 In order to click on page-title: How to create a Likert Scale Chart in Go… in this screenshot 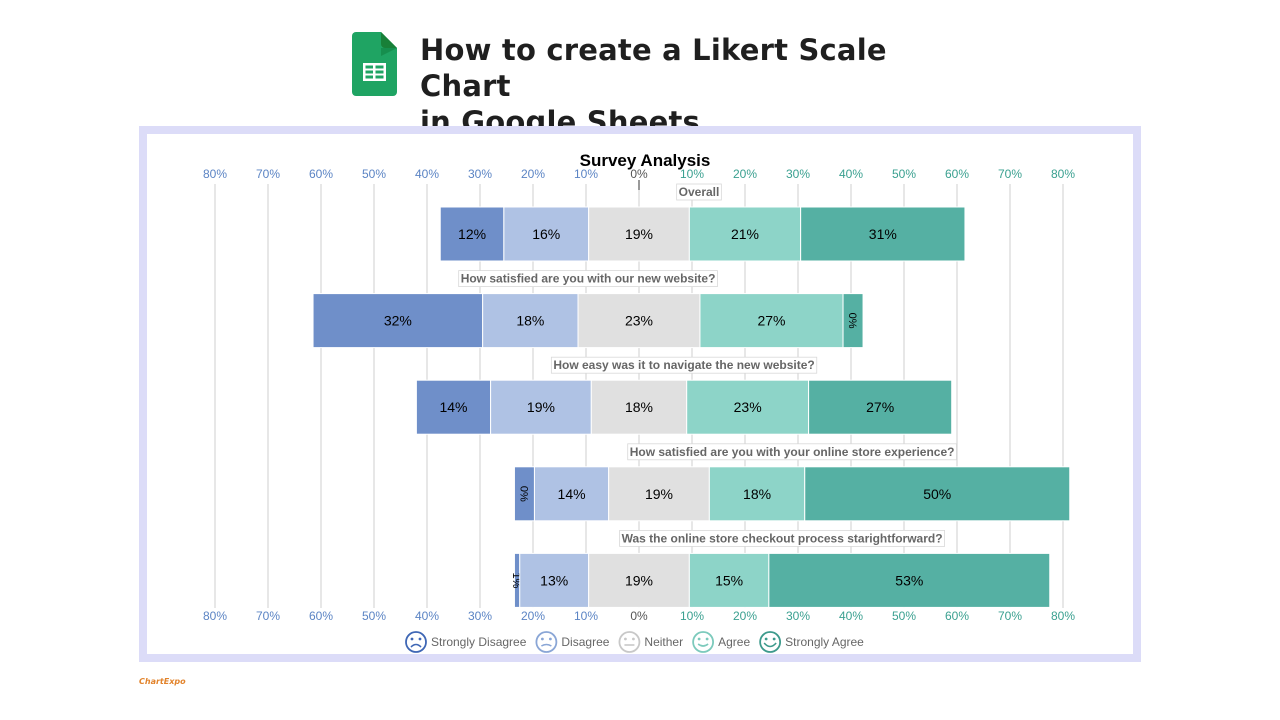, I will do `click(653, 86)`.